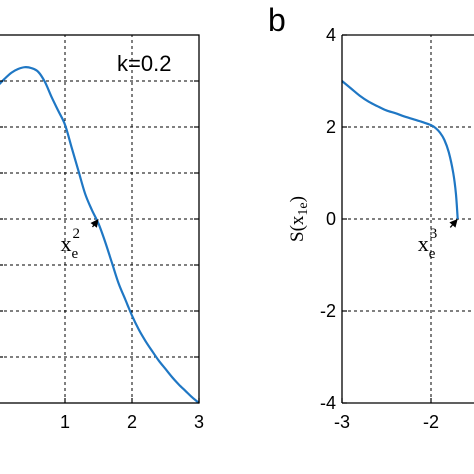  What do you see at coordinates (434, 234) in the screenshot?
I see `xe3-label-sup: 3` at bounding box center [434, 234].